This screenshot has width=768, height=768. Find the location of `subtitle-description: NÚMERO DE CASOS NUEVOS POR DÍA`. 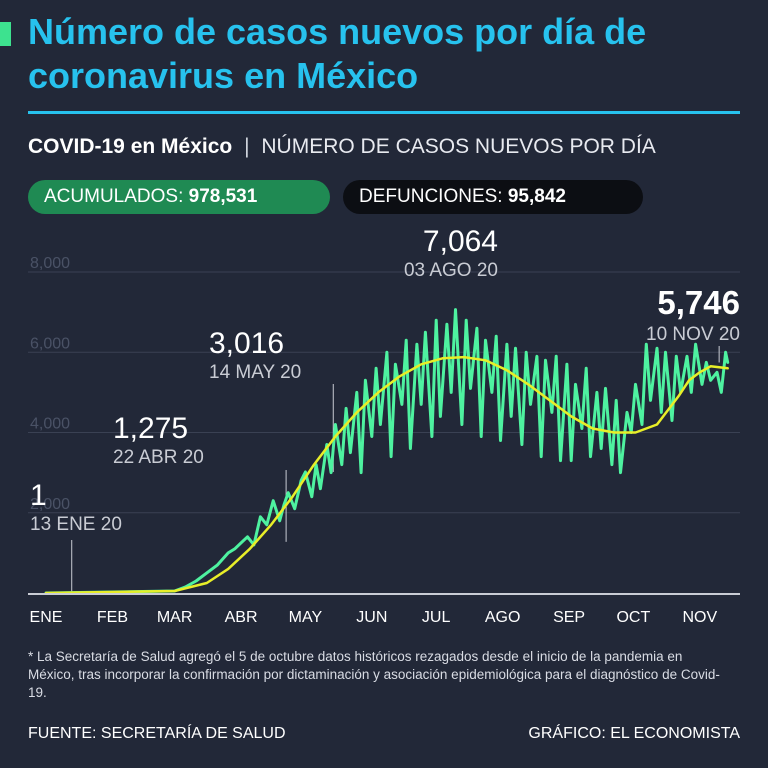

subtitle-description: NÚMERO DE CASOS NUEVOS POR DÍA is located at coordinates (458, 146).